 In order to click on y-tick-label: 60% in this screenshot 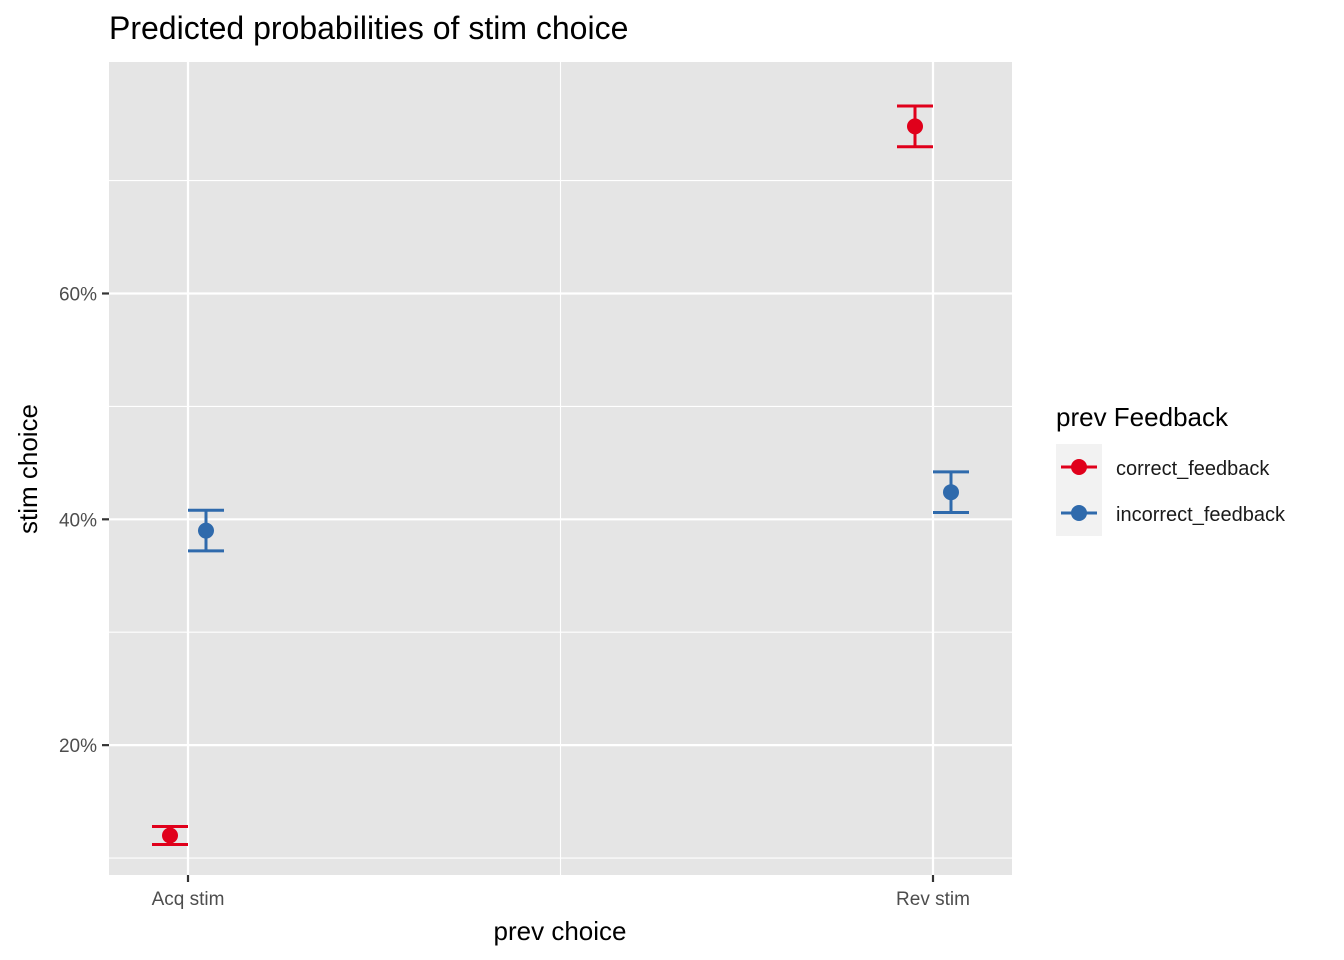, I will do `click(78, 294)`.